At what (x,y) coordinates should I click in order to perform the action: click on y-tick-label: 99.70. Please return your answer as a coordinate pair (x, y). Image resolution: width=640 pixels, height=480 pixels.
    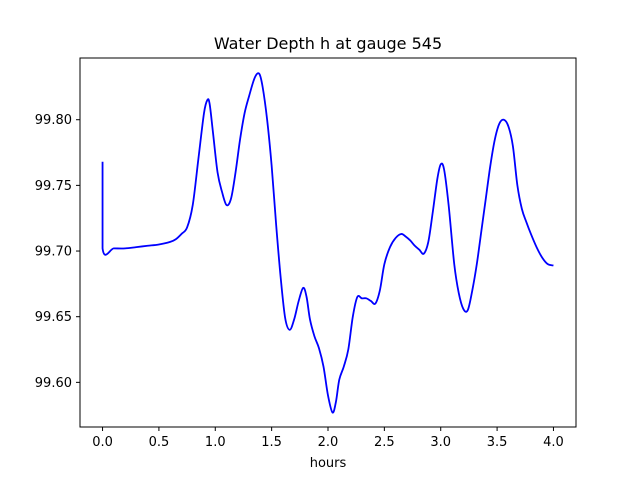
    Looking at the image, I should click on (53, 252).